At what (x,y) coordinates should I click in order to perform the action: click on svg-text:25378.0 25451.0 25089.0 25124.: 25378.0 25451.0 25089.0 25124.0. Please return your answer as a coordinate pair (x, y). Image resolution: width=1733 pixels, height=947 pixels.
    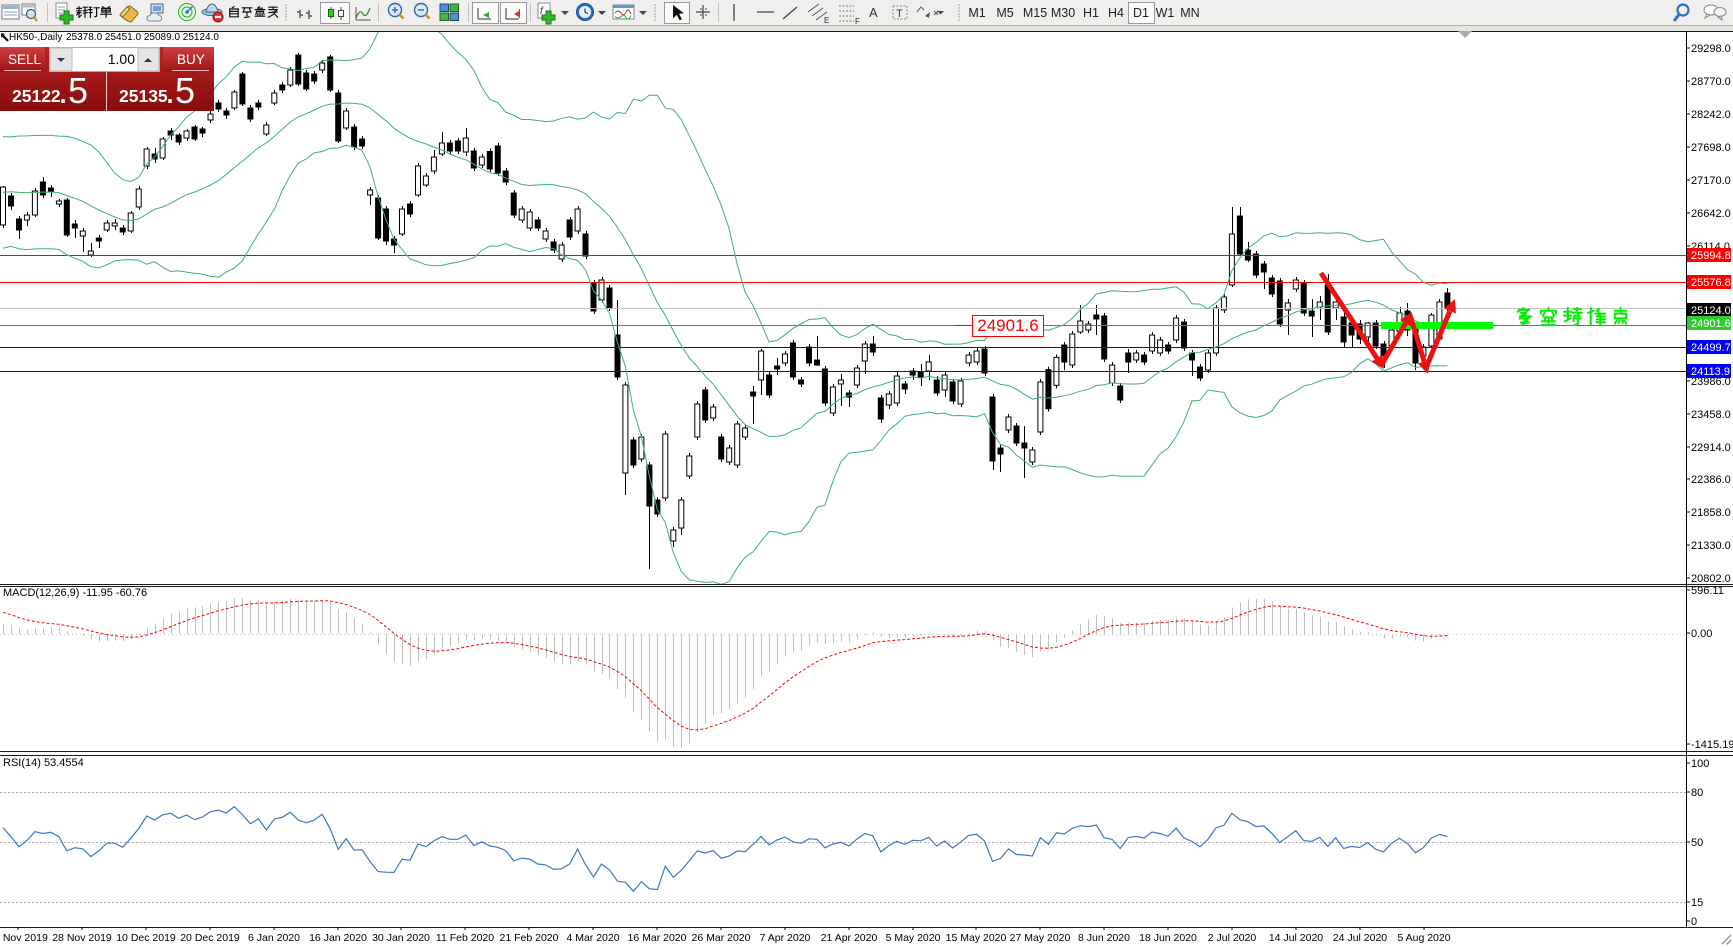
    Looking at the image, I should click on (142, 37).